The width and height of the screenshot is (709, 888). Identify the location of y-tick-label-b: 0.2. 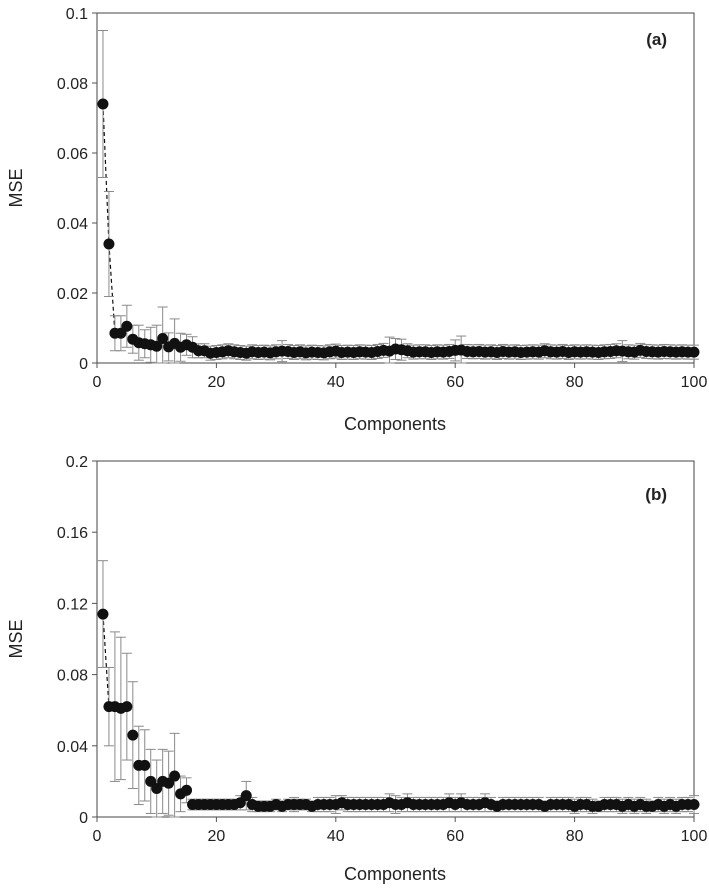
(77, 462).